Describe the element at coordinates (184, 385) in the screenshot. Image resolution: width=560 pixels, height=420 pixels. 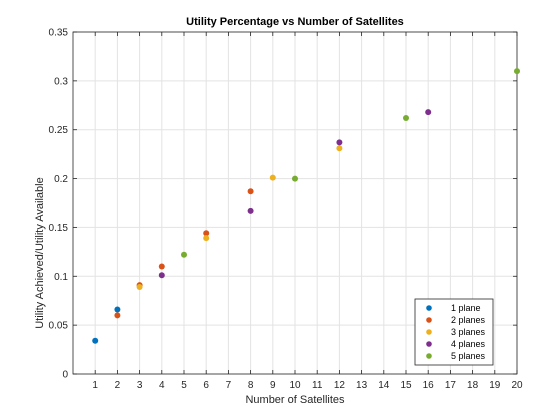
I see `x-tick-label-4: 5` at that location.